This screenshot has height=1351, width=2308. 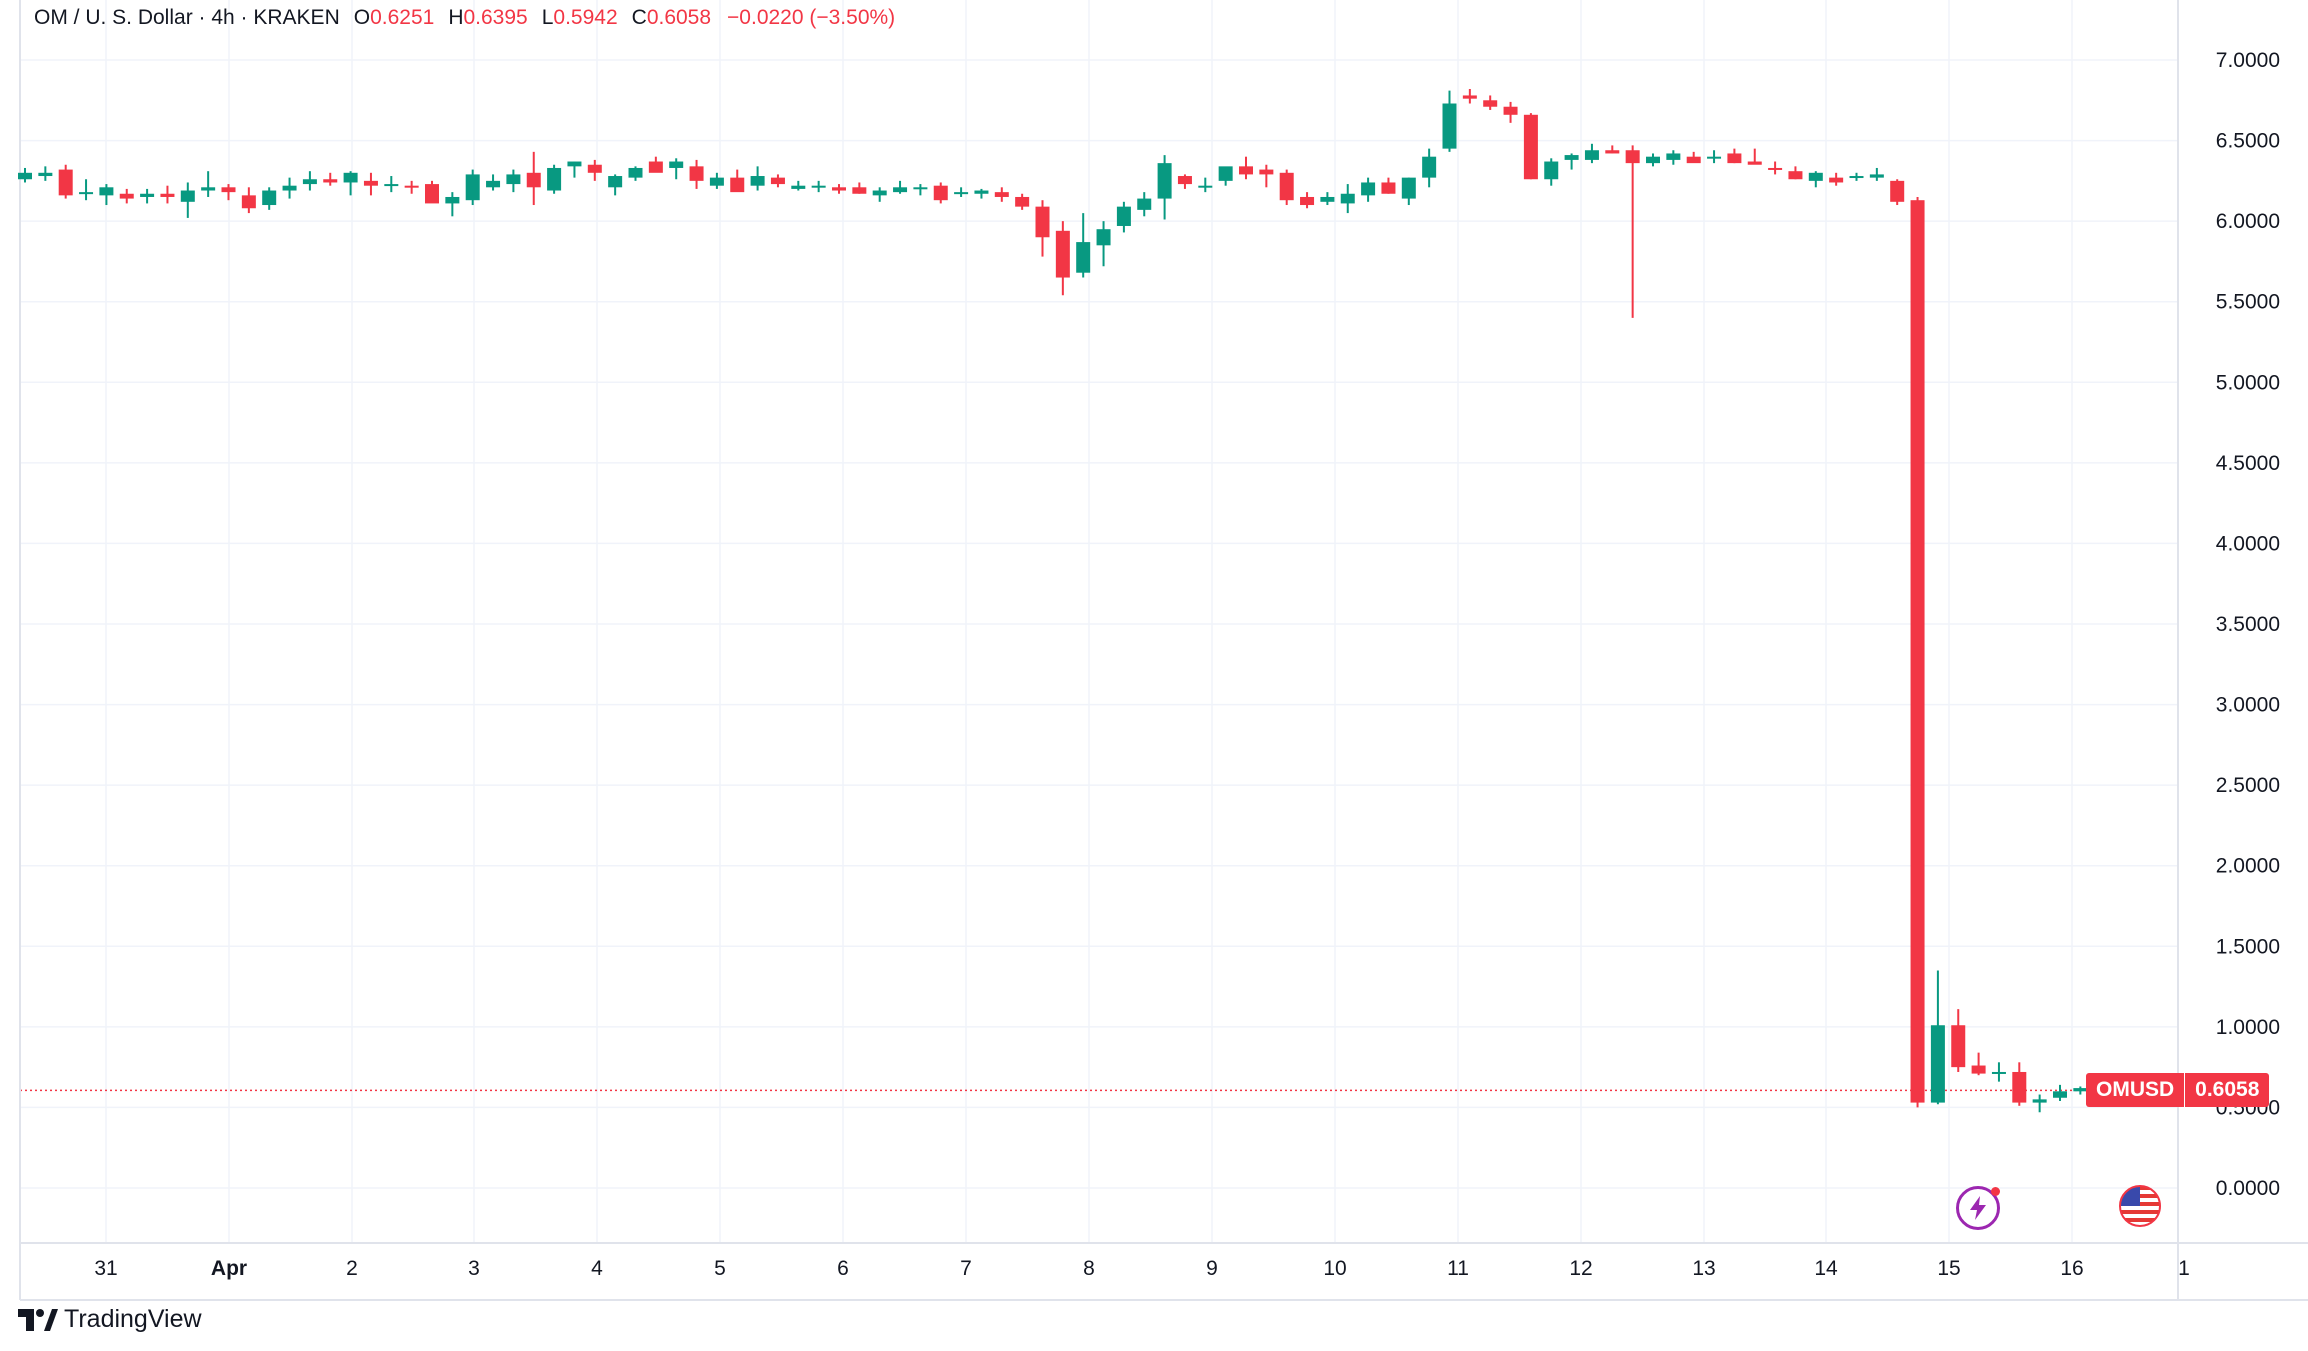 What do you see at coordinates (495, 17) in the screenshot?
I see `high-value: 0.6395` at bounding box center [495, 17].